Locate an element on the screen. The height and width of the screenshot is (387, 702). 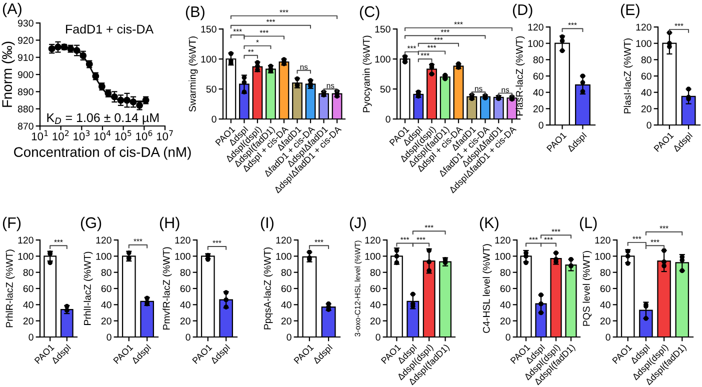
x-tick-label: 10$^{4}$ is located at coordinates (102, 135).